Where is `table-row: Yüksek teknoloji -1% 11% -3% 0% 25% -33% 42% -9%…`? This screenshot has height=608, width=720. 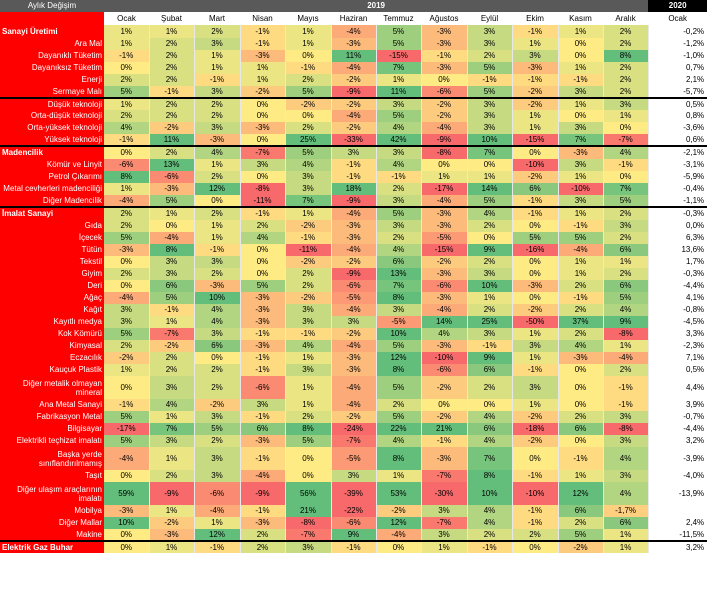
table-row: Yüksek teknoloji -1% 11% -3% 0% 25% -33% 42% -9%… is located at coordinates (354, 140).